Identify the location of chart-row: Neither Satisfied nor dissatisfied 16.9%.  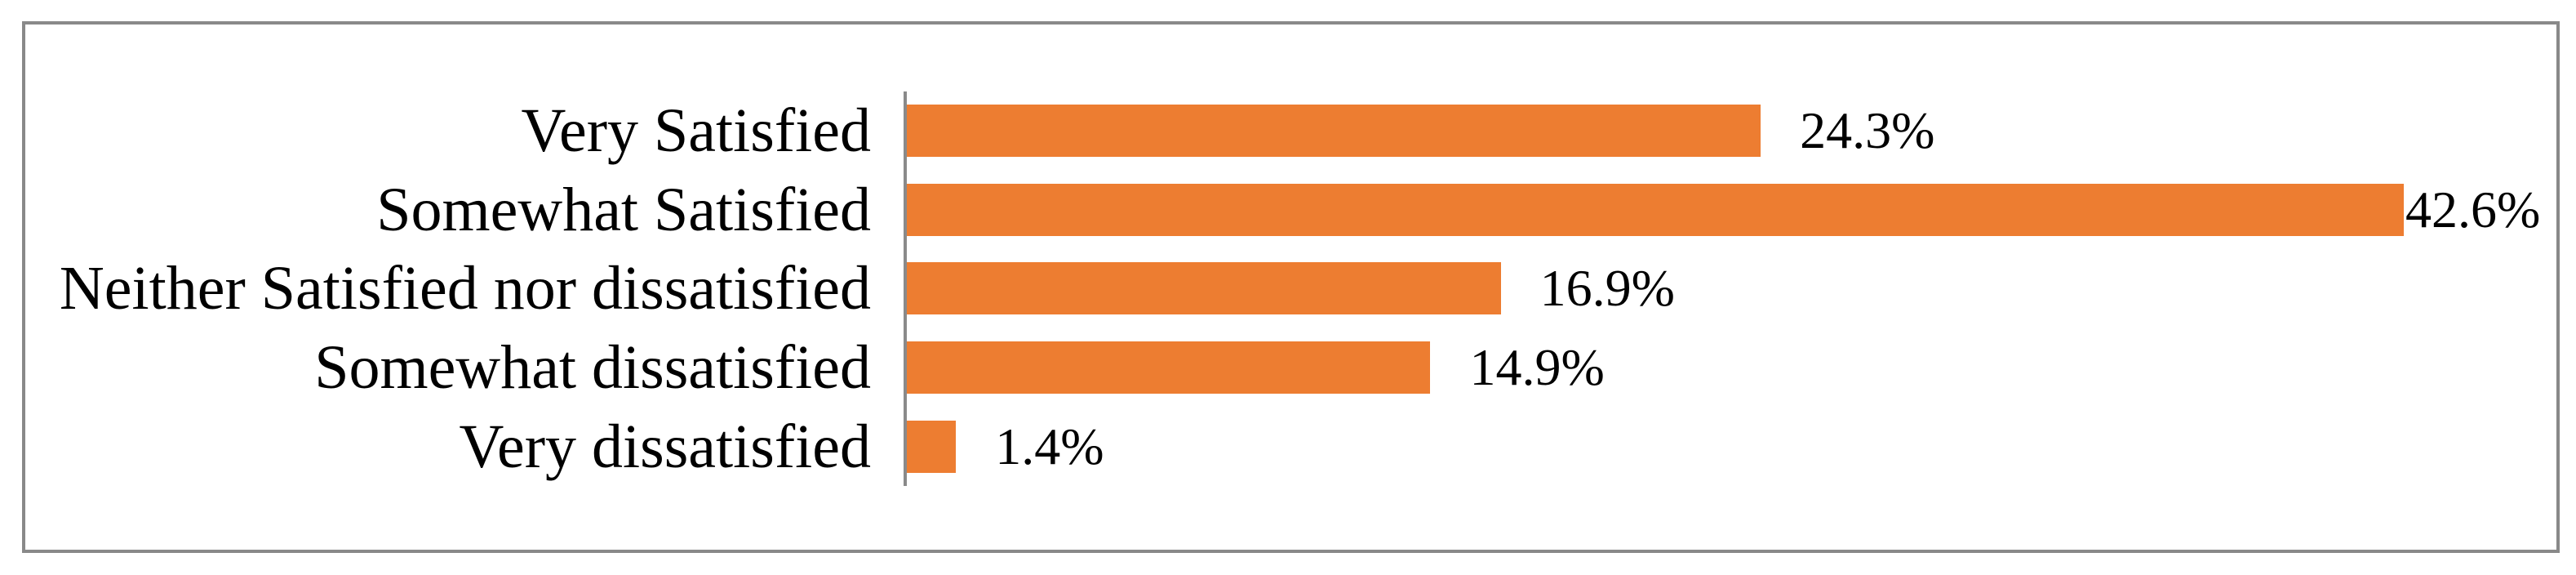
(1288, 288).